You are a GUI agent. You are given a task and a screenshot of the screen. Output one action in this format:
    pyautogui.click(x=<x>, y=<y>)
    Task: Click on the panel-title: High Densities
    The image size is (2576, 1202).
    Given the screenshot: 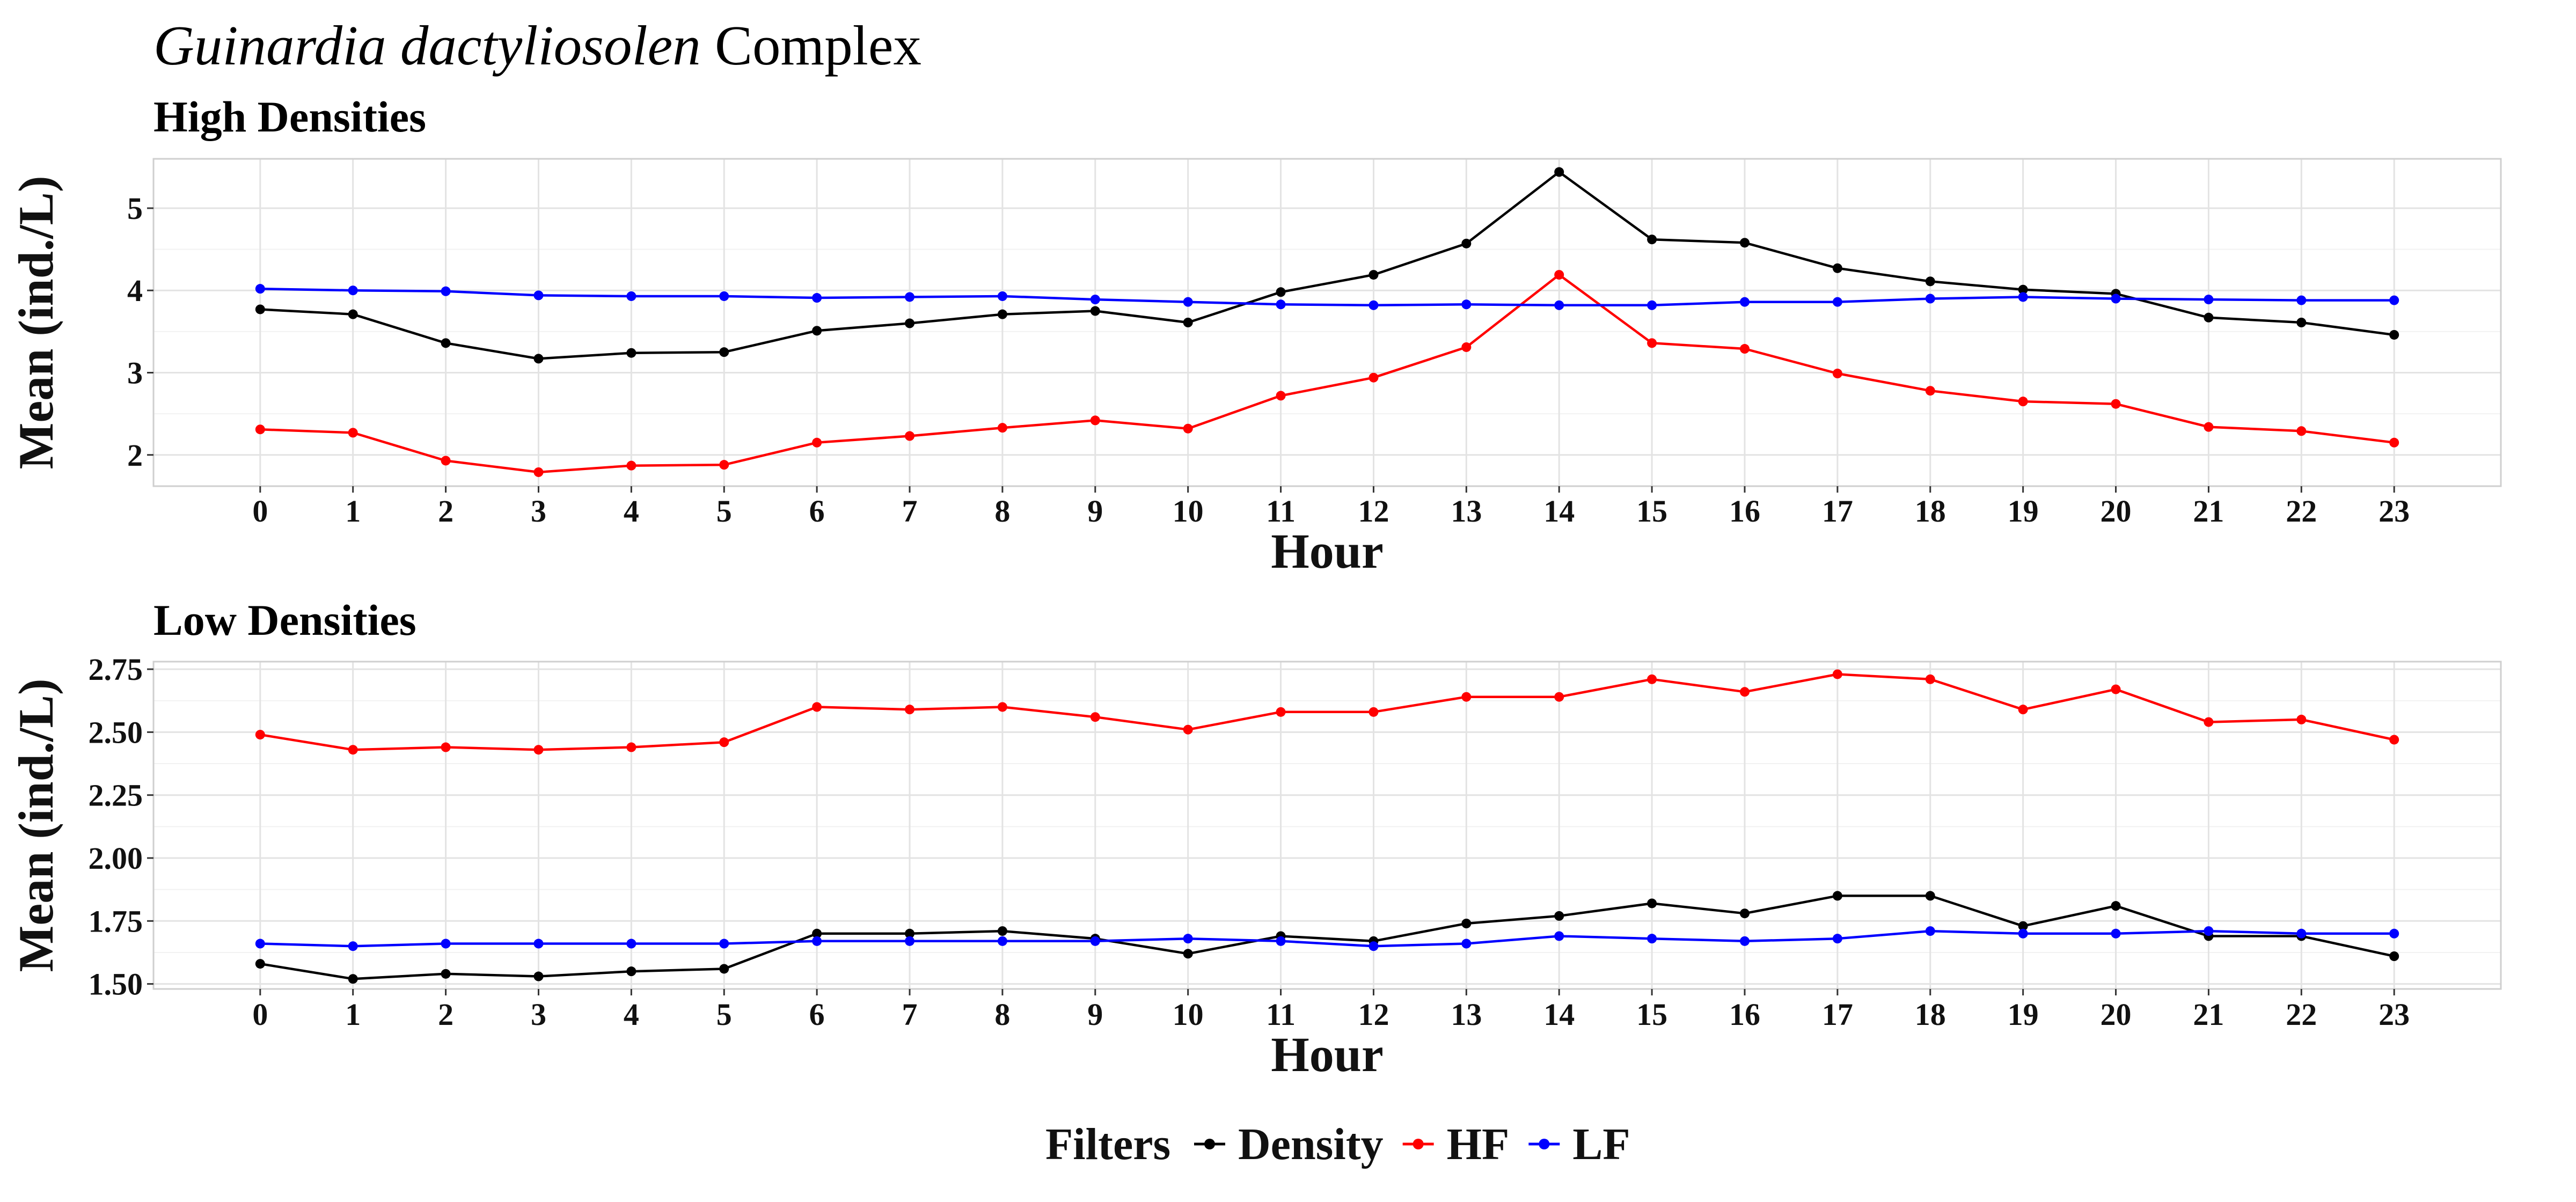 What is the action you would take?
    pyautogui.click(x=289, y=116)
    